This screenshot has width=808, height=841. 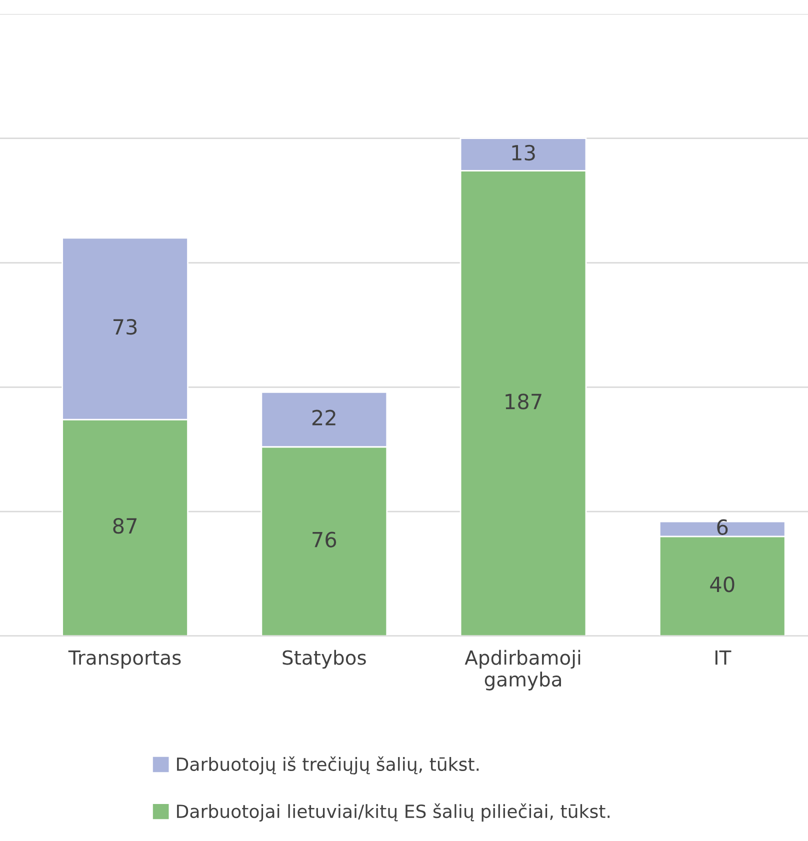 What do you see at coordinates (324, 659) in the screenshot?
I see `x-tick-label: Statybos` at bounding box center [324, 659].